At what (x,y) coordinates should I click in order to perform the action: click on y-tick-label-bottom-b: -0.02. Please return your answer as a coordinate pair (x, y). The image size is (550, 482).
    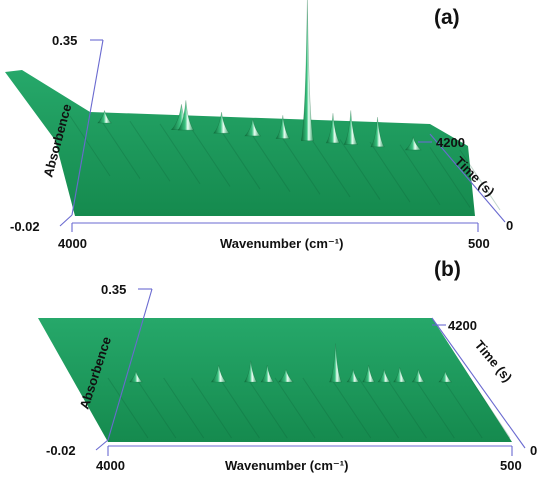
    Looking at the image, I should click on (61, 450).